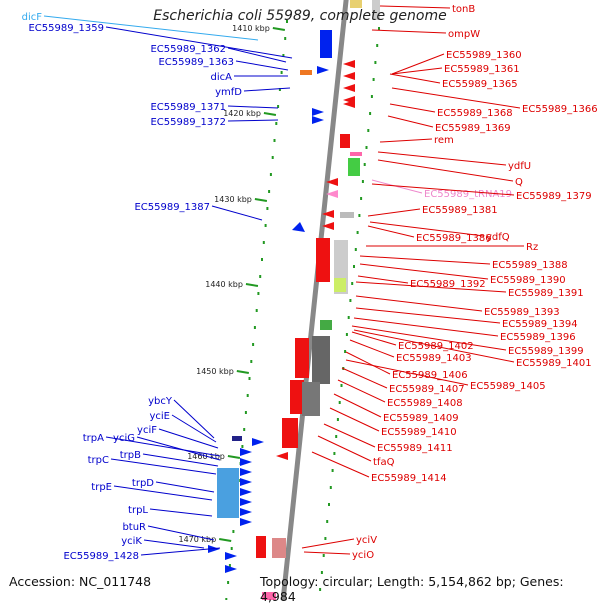 This screenshot has width=600, height=604. Describe the element at coordinates (215, 371) in the screenshot. I see `scale-label-1450-kbp: 1450 kbp` at that location.